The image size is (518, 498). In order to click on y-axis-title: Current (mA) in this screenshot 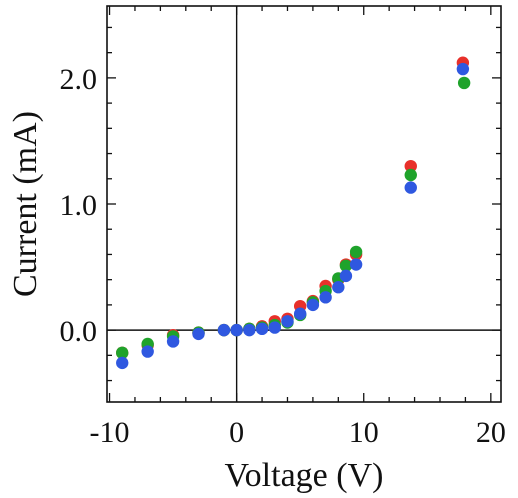, I will do `click(25, 204)`.